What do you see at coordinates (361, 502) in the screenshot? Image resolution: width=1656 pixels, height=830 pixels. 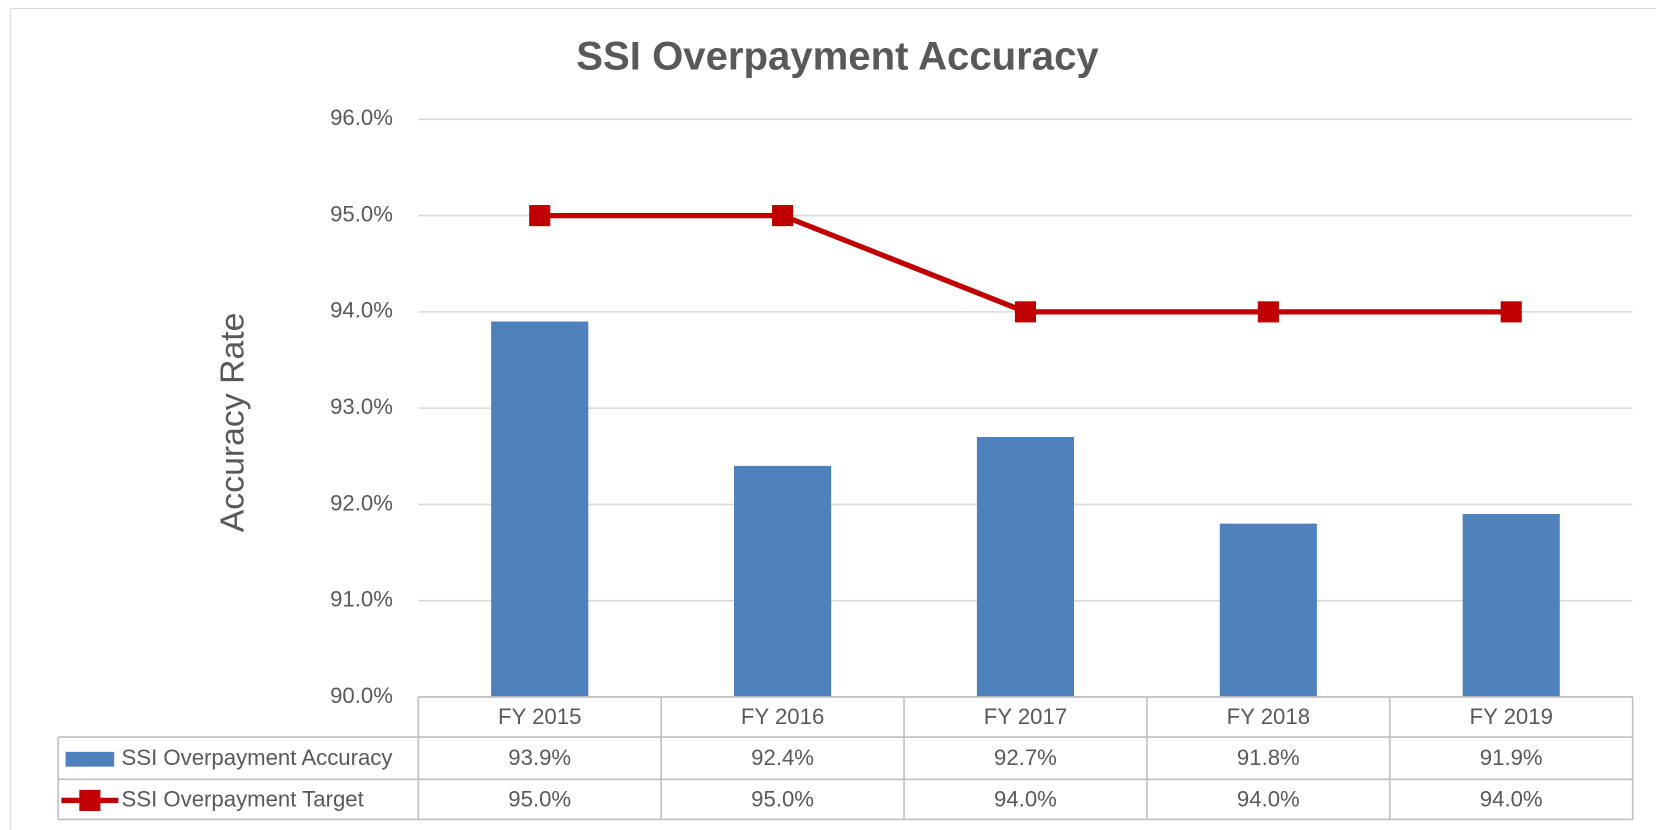 I see `y-tick-label: 92.0%` at bounding box center [361, 502].